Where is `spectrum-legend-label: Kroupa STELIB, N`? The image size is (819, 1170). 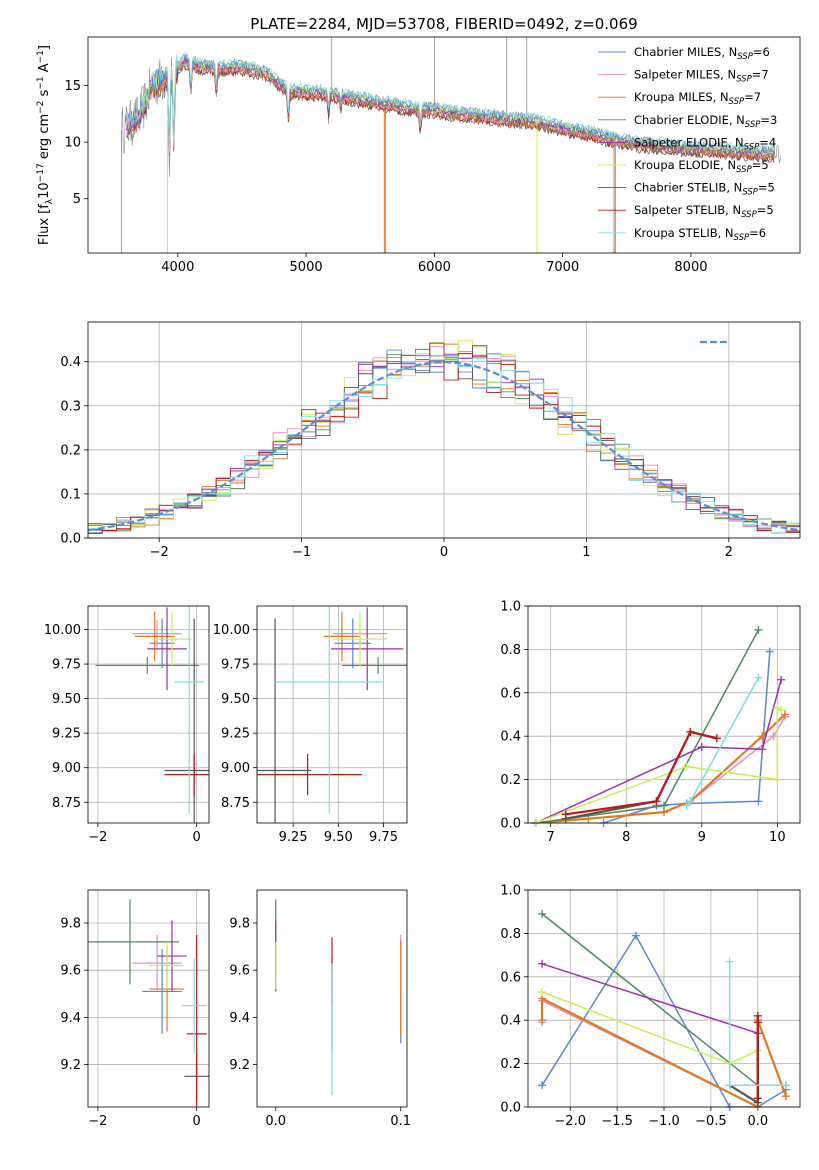
spectrum-legend-label: Kroupa STELIB, N is located at coordinates (684, 233).